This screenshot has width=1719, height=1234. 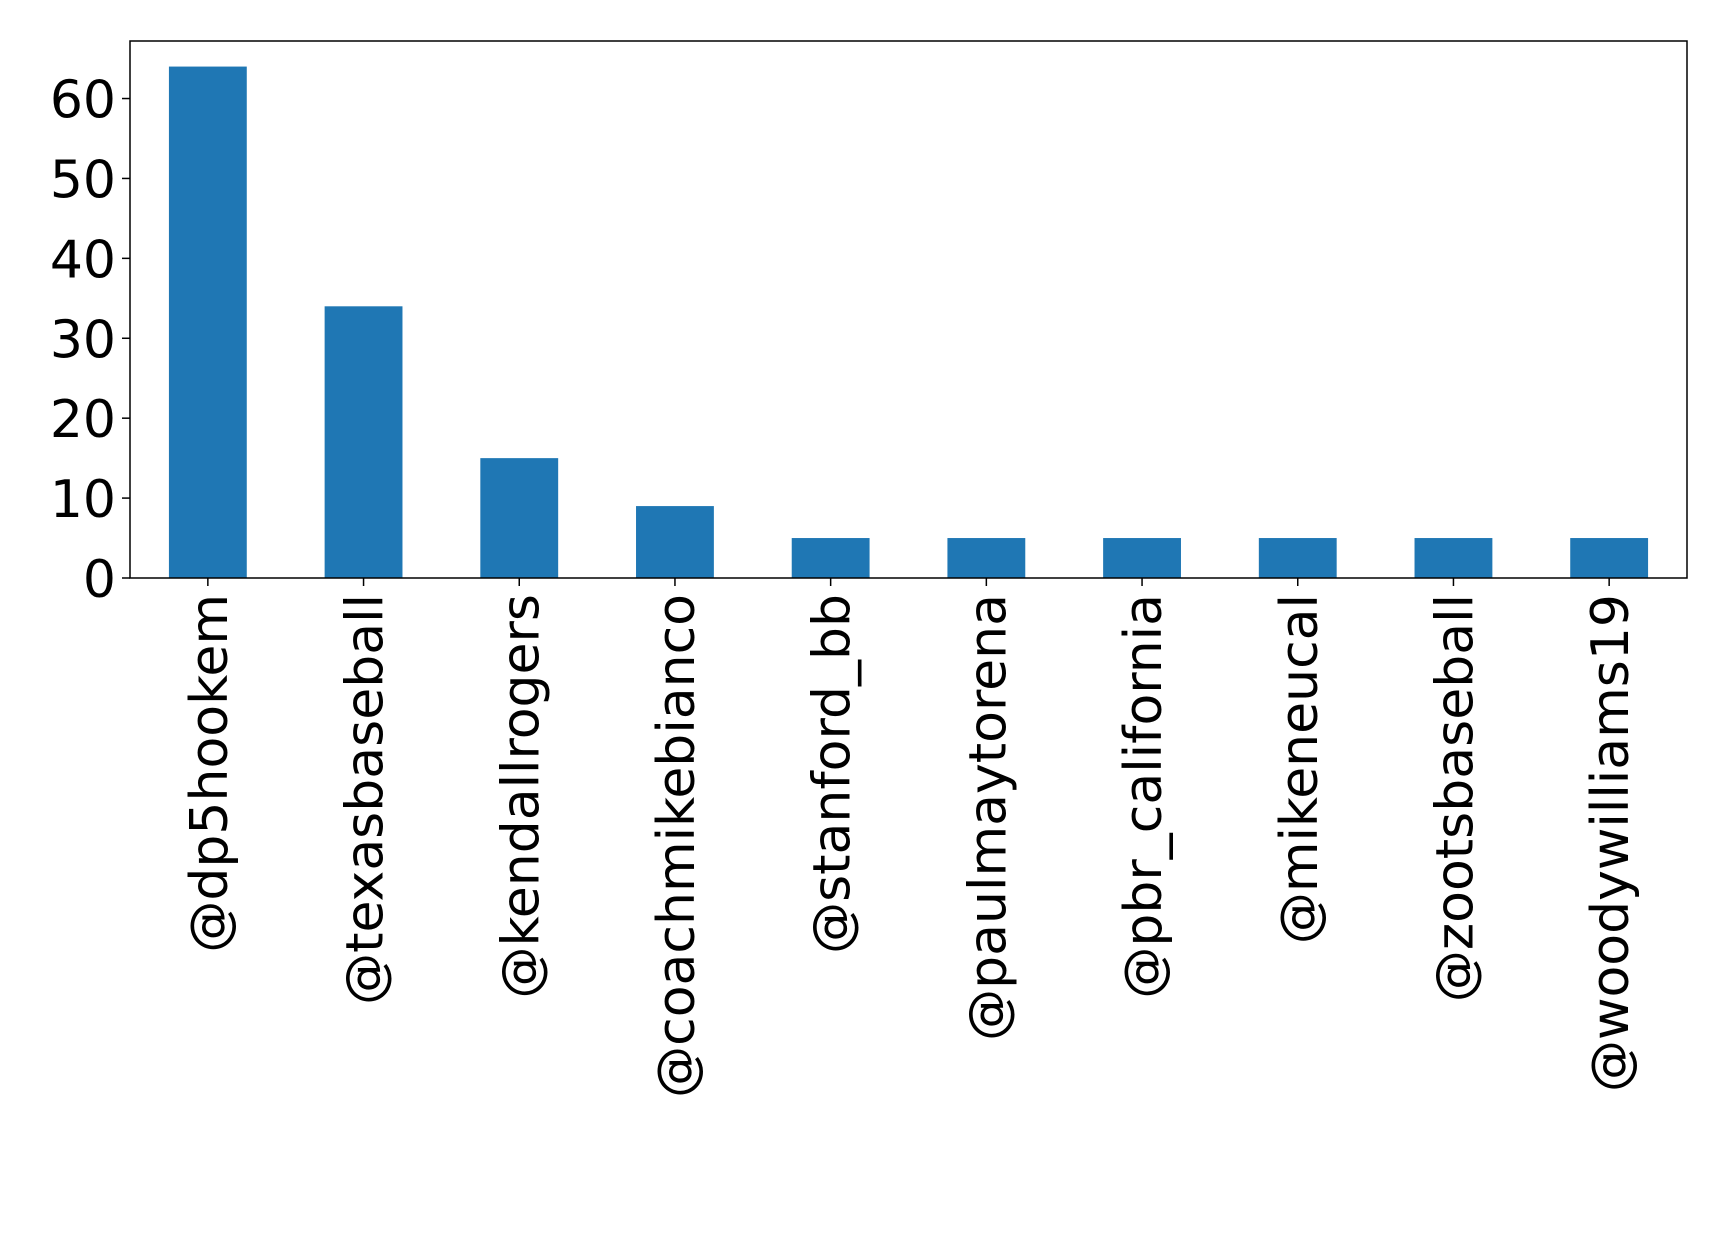 What do you see at coordinates (99, 580) in the screenshot?
I see `y-tick-label: 0` at bounding box center [99, 580].